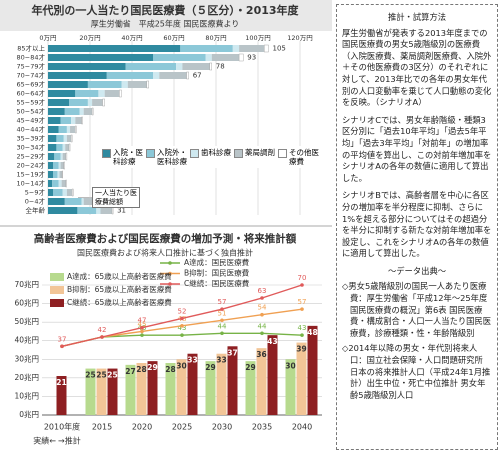 Image resolution: width=500 pixels, height=454 pixels. Describe the element at coordinates (417, 17) in the screenshot. I see `panel-title: 推計・試算方法` at that location.